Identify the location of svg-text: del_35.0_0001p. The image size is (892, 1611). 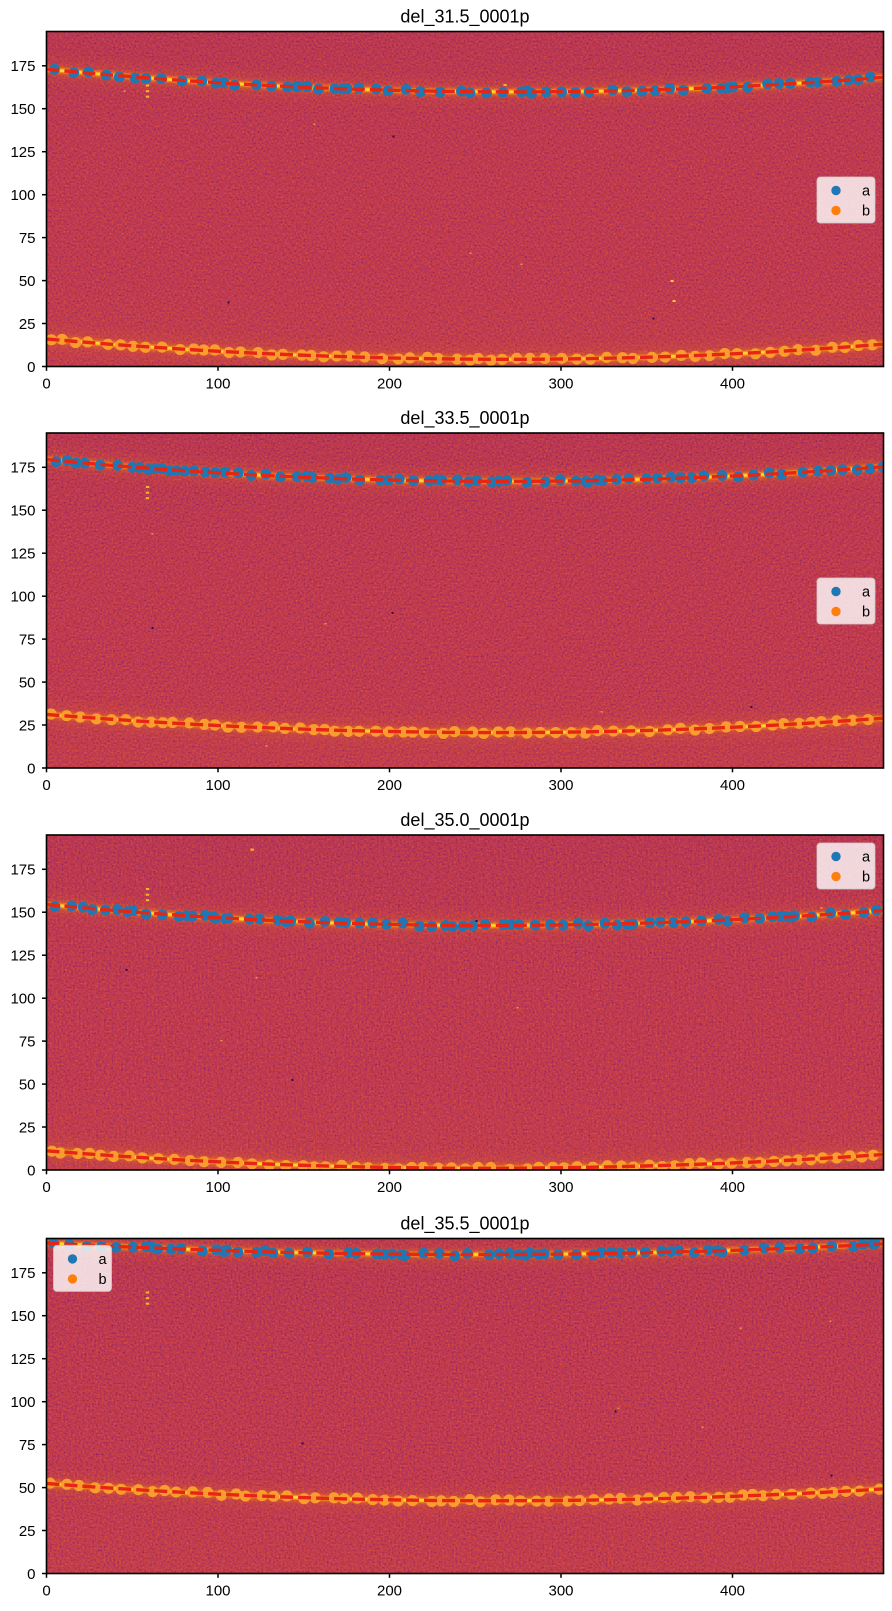
(464, 820).